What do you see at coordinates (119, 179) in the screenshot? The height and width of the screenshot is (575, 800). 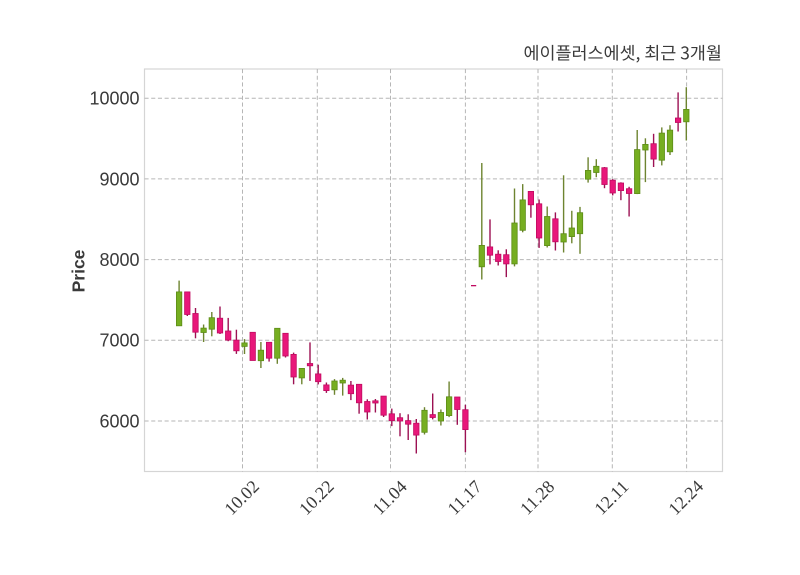 I see `svg-text: 9000` at bounding box center [119, 179].